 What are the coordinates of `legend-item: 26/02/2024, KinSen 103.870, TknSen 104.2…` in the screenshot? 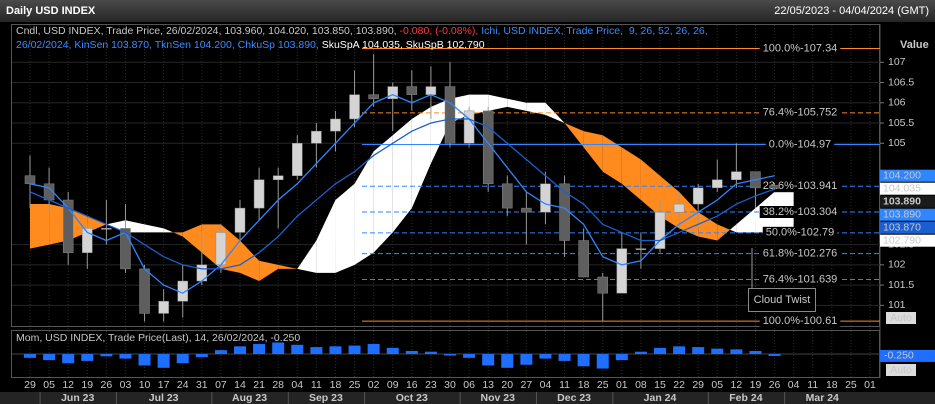 It's located at (169, 45).